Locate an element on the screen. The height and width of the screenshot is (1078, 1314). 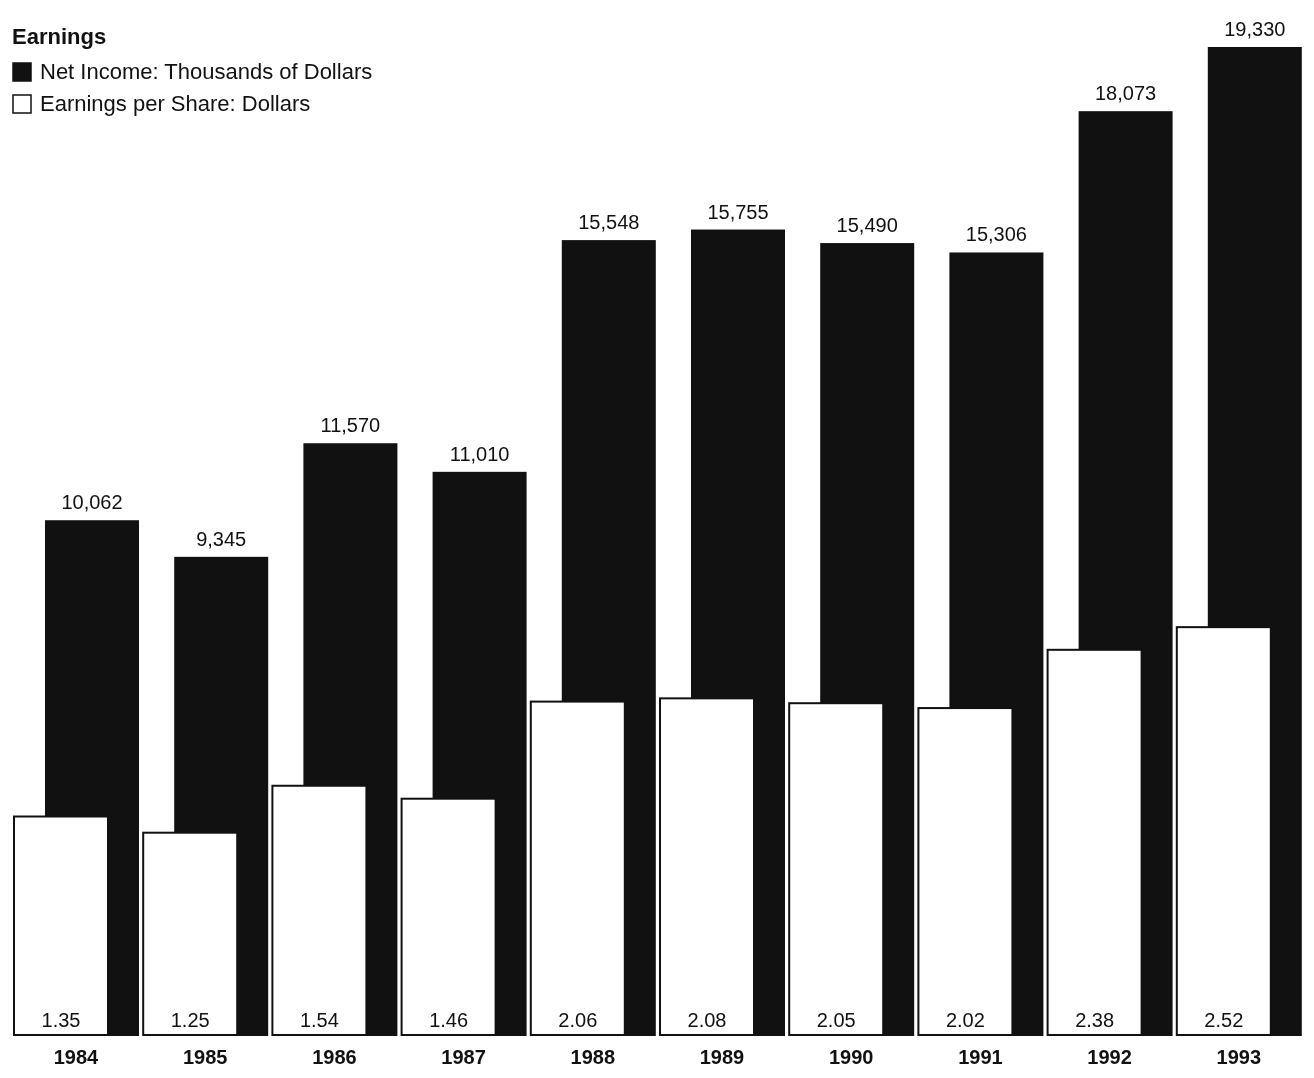
x-tick-label: 1989 is located at coordinates (722, 1057).